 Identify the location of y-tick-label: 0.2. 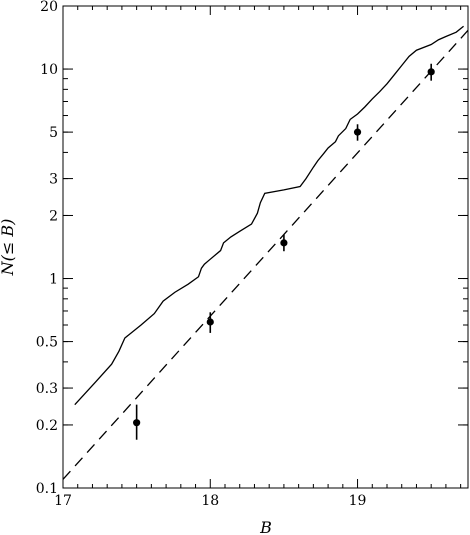
(47, 426).